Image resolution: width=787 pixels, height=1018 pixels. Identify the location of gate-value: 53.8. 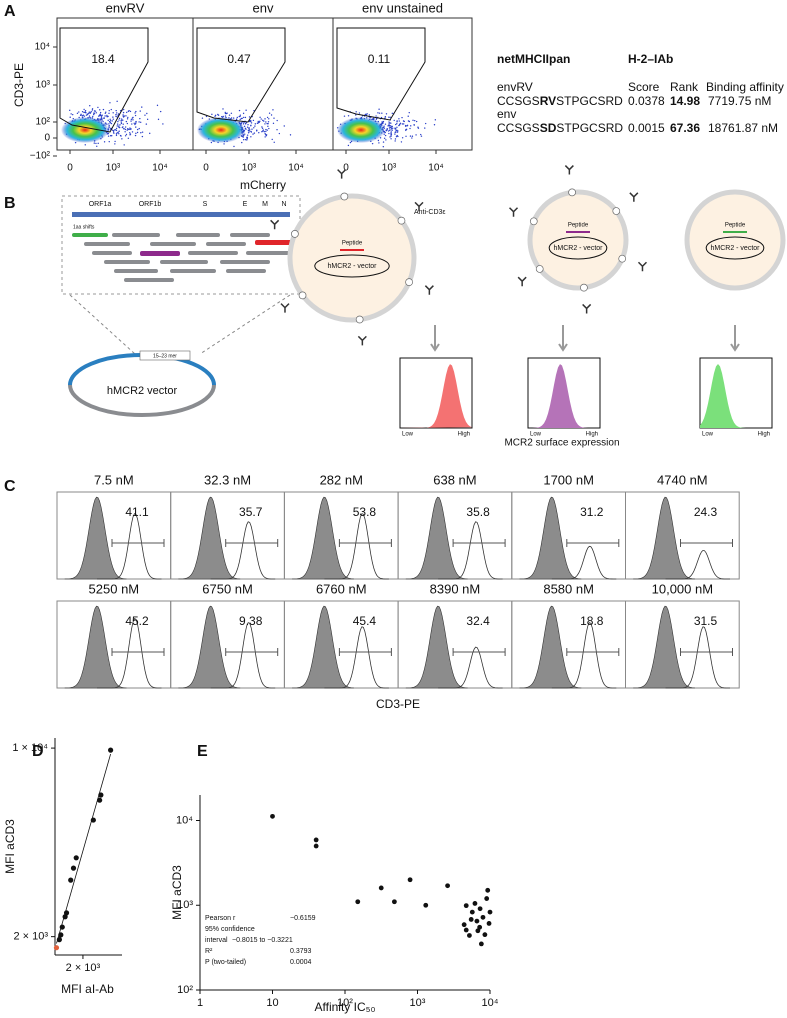
(365, 512).